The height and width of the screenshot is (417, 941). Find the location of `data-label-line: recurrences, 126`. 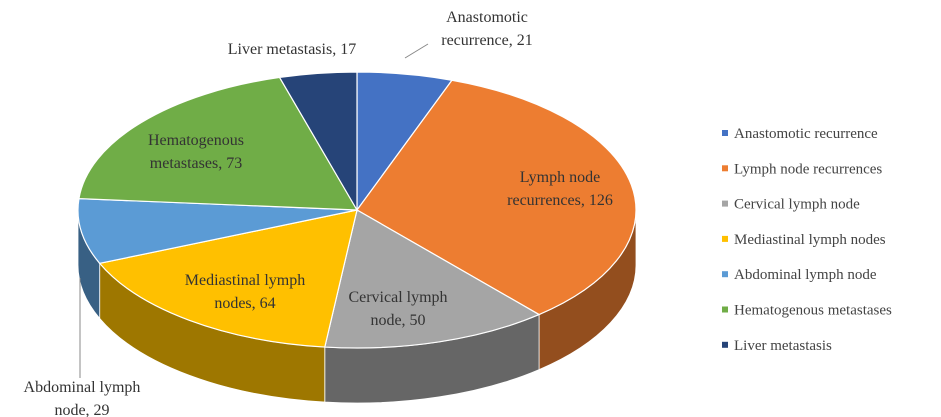

data-label-line: recurrences, 126 is located at coordinates (560, 200).